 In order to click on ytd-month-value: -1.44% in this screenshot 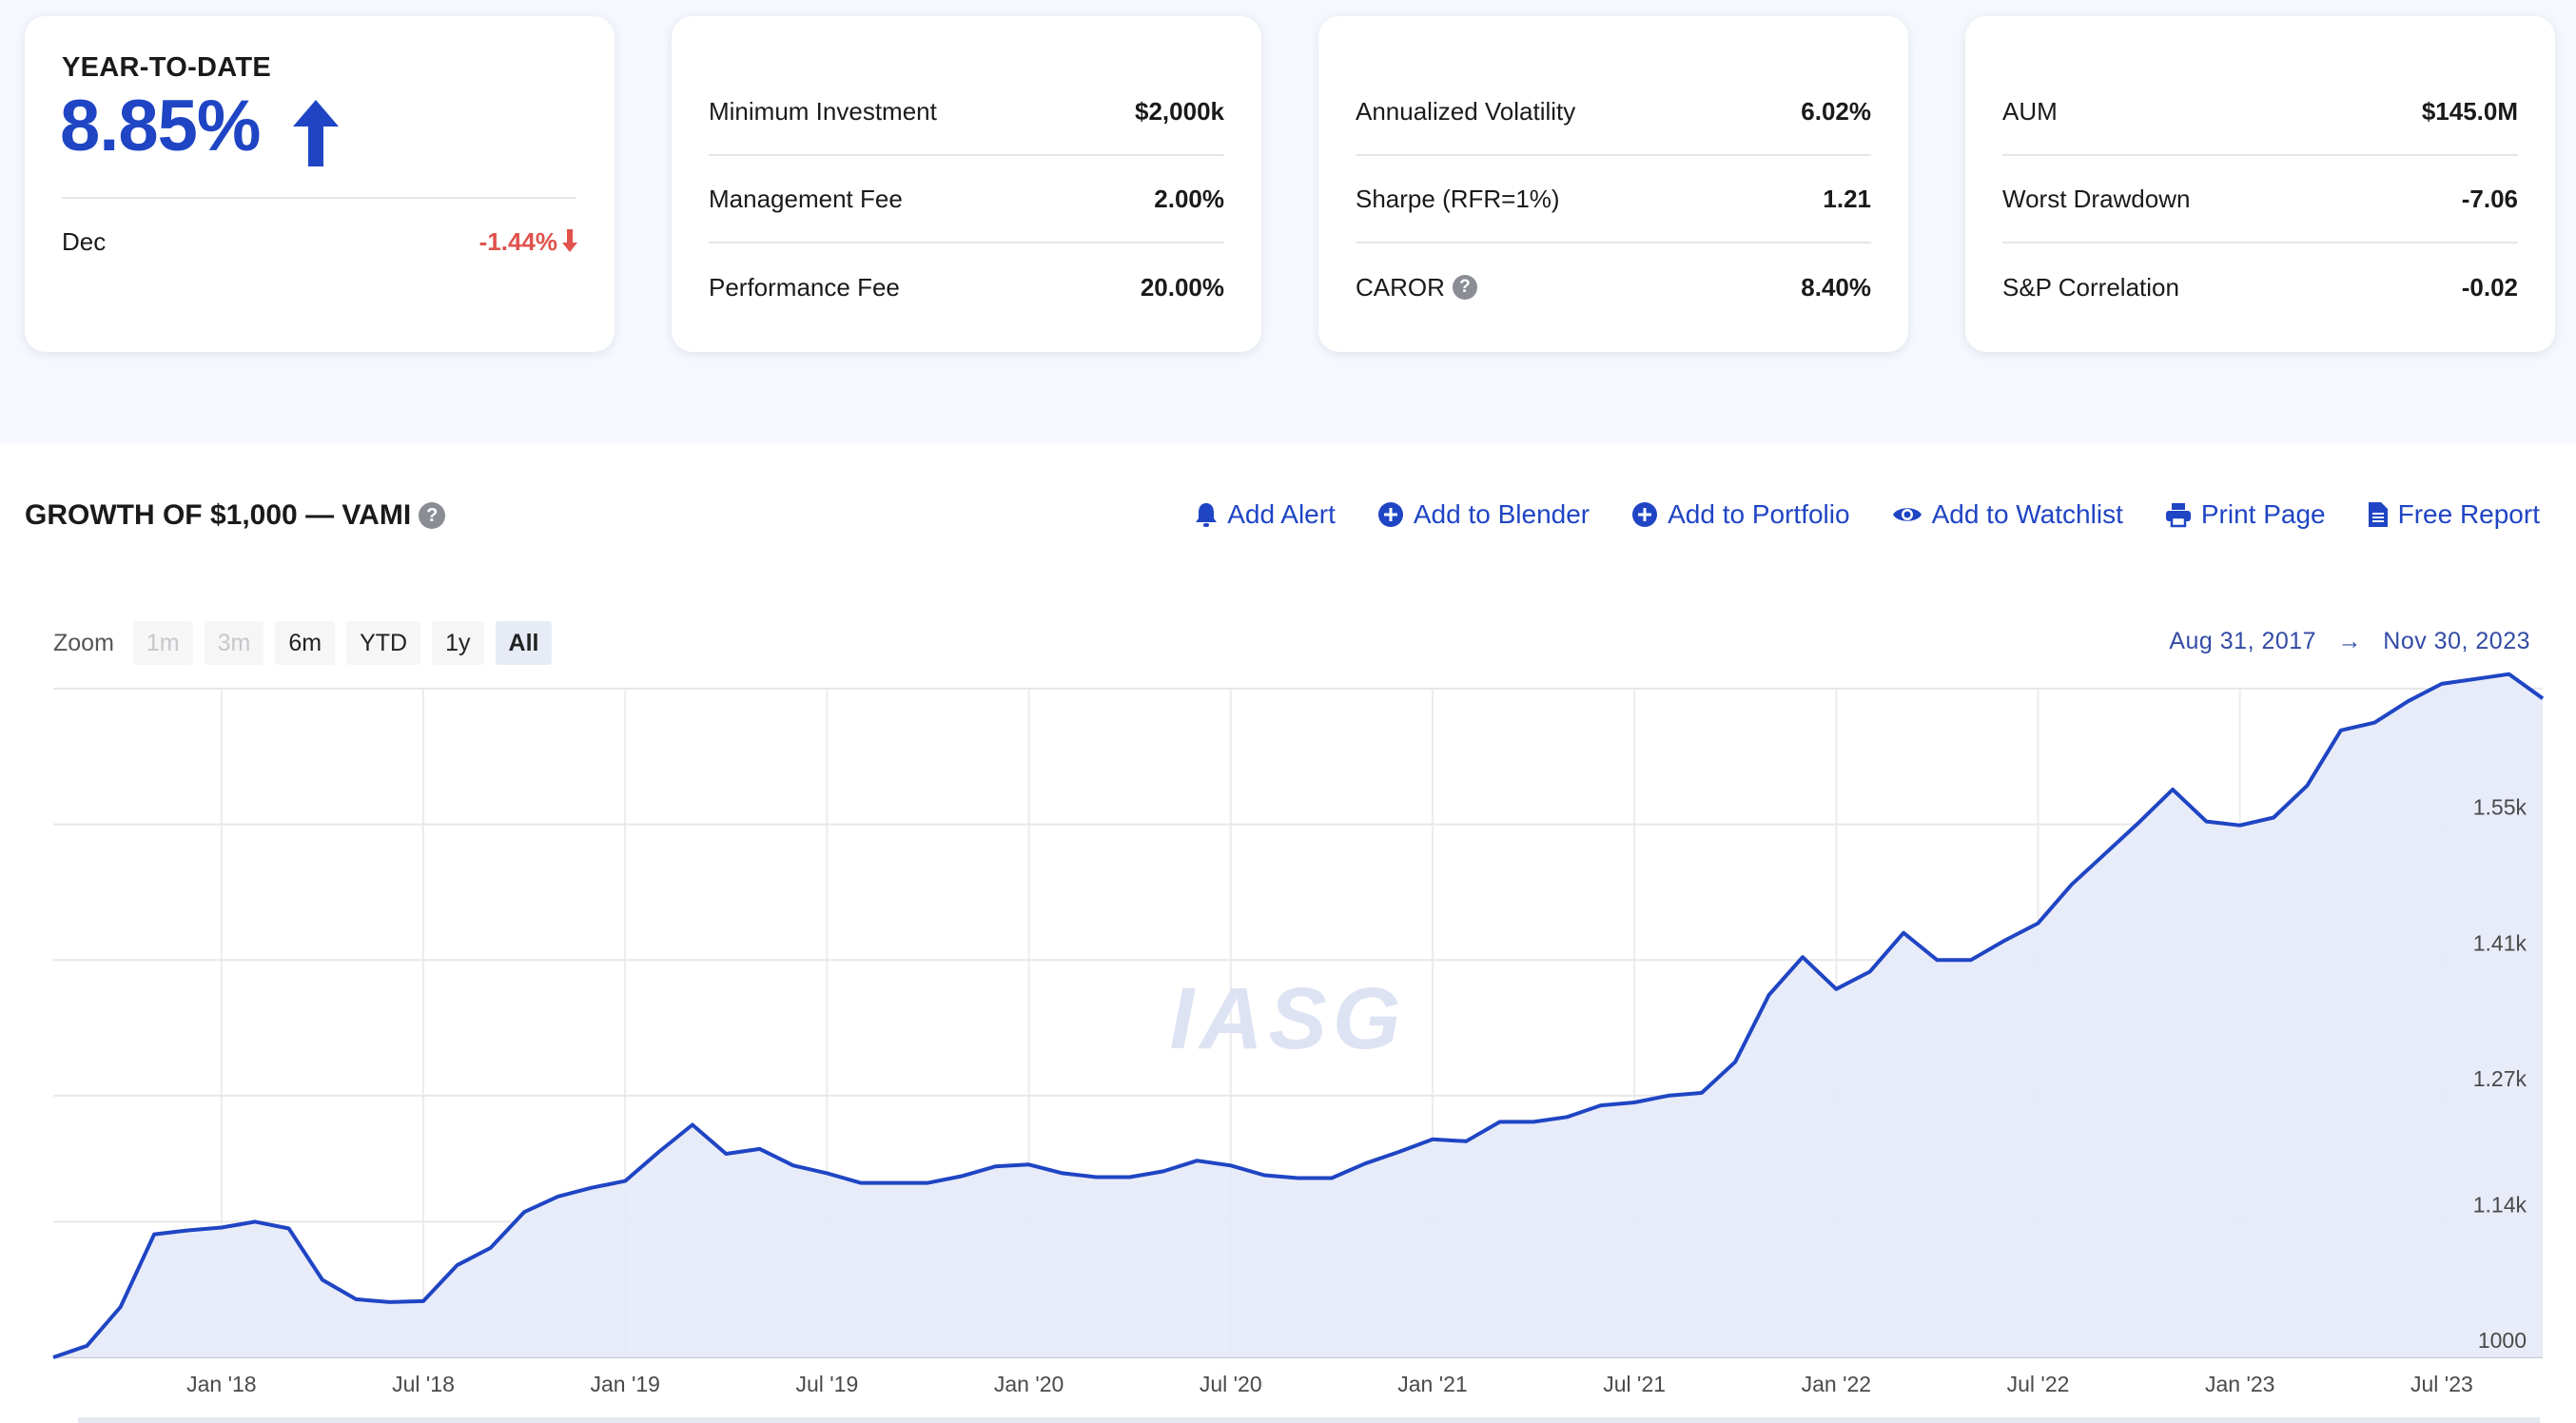, I will do `click(518, 241)`.